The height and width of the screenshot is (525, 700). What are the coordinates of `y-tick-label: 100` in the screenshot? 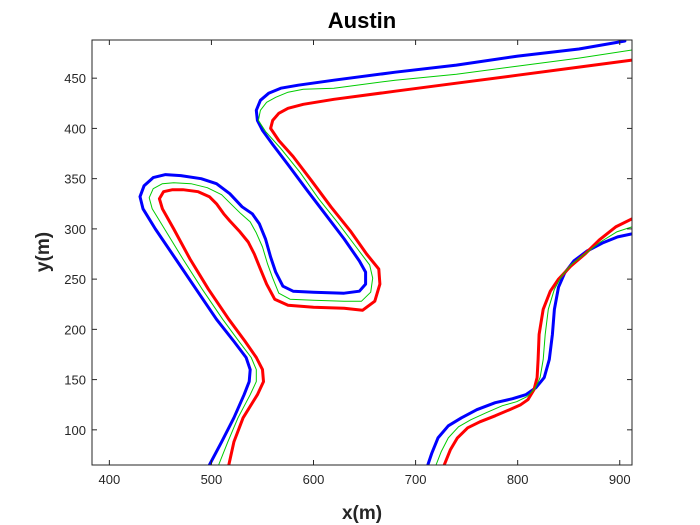 It's located at (75, 430).